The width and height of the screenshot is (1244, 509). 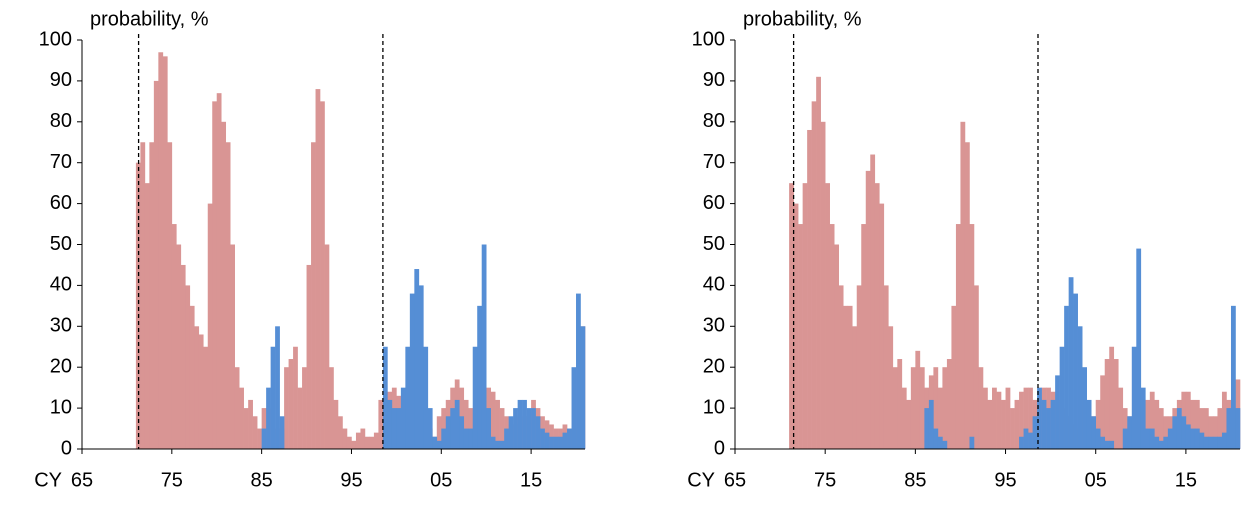 I want to click on x-axis-label: CY, so click(x=48, y=480).